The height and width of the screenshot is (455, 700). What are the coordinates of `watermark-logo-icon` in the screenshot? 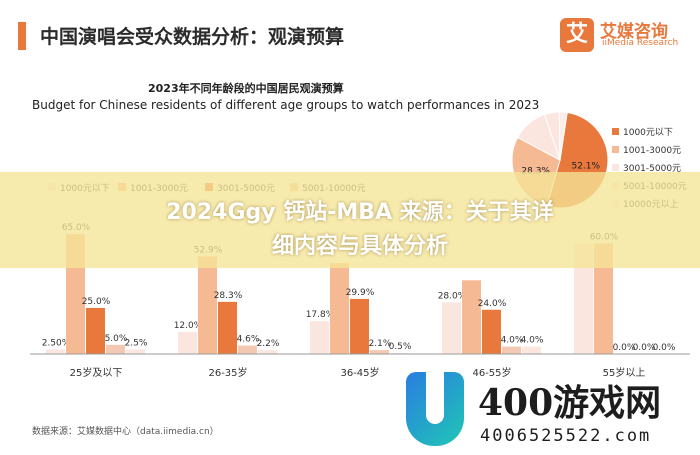 It's located at (435, 409).